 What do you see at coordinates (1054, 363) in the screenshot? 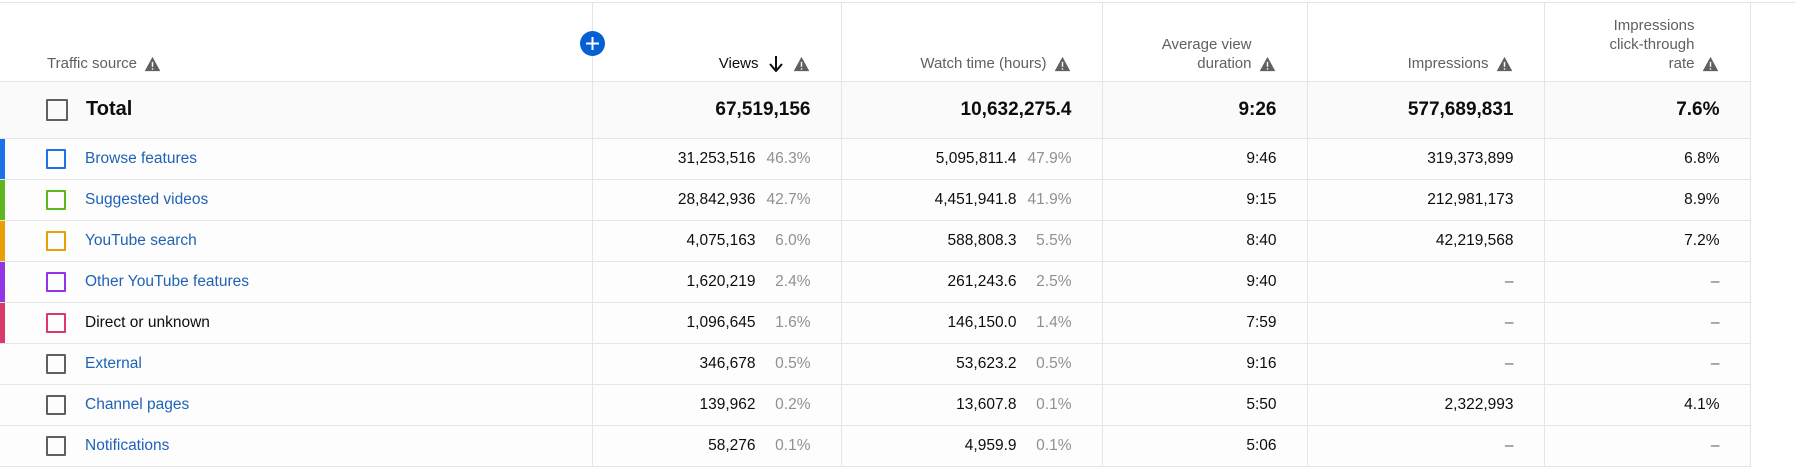
I see `watch-time-percent: 0.5%` at bounding box center [1054, 363].